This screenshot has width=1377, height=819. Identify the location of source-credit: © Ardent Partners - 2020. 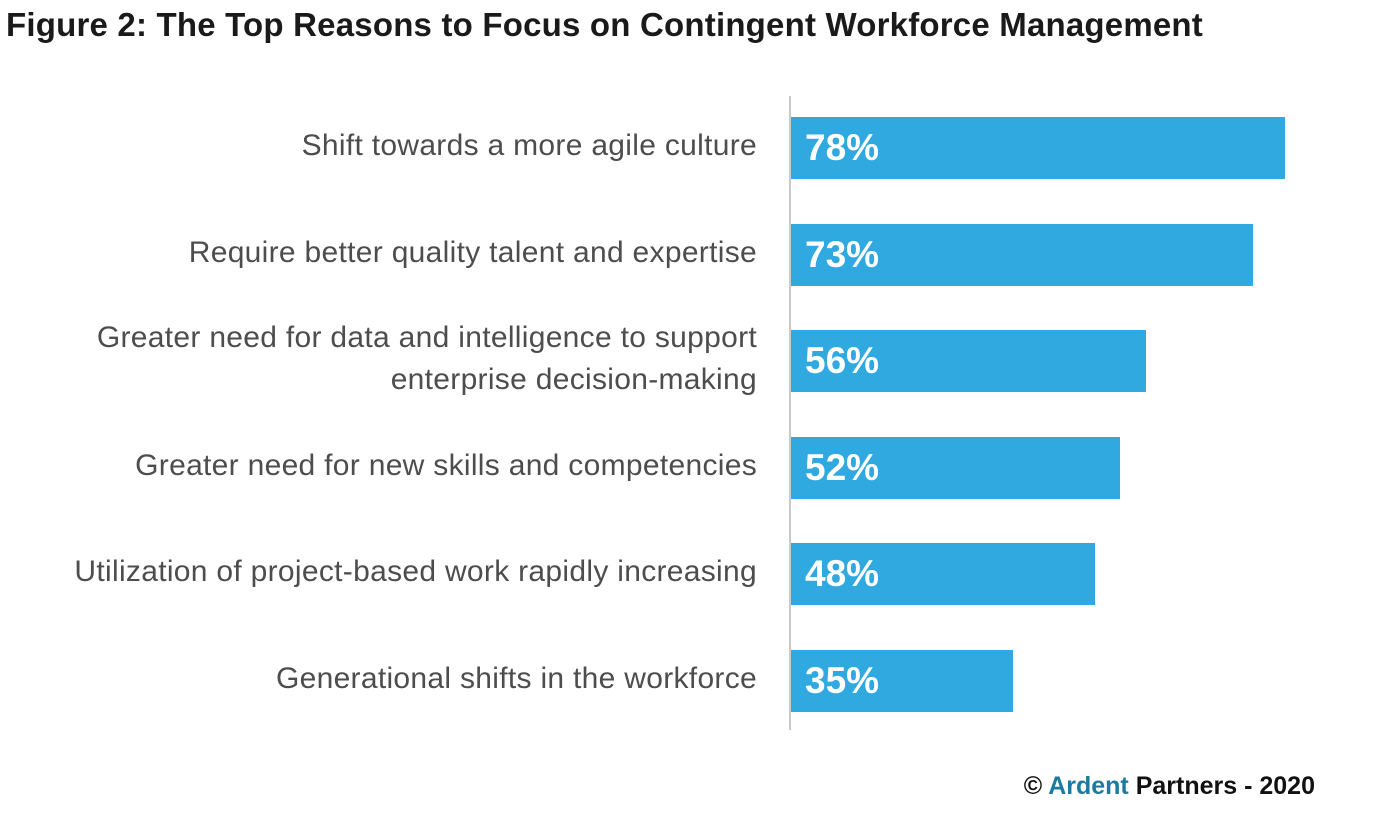
(1169, 786).